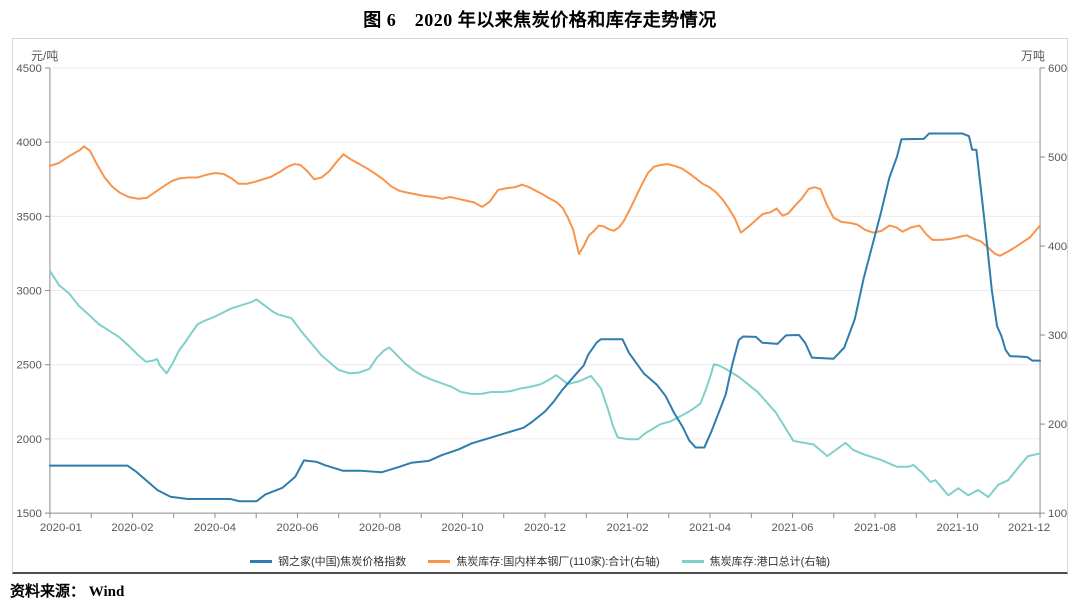  What do you see at coordinates (1057, 247) in the screenshot?
I see `right-axis-tick-label: 400` at bounding box center [1057, 247].